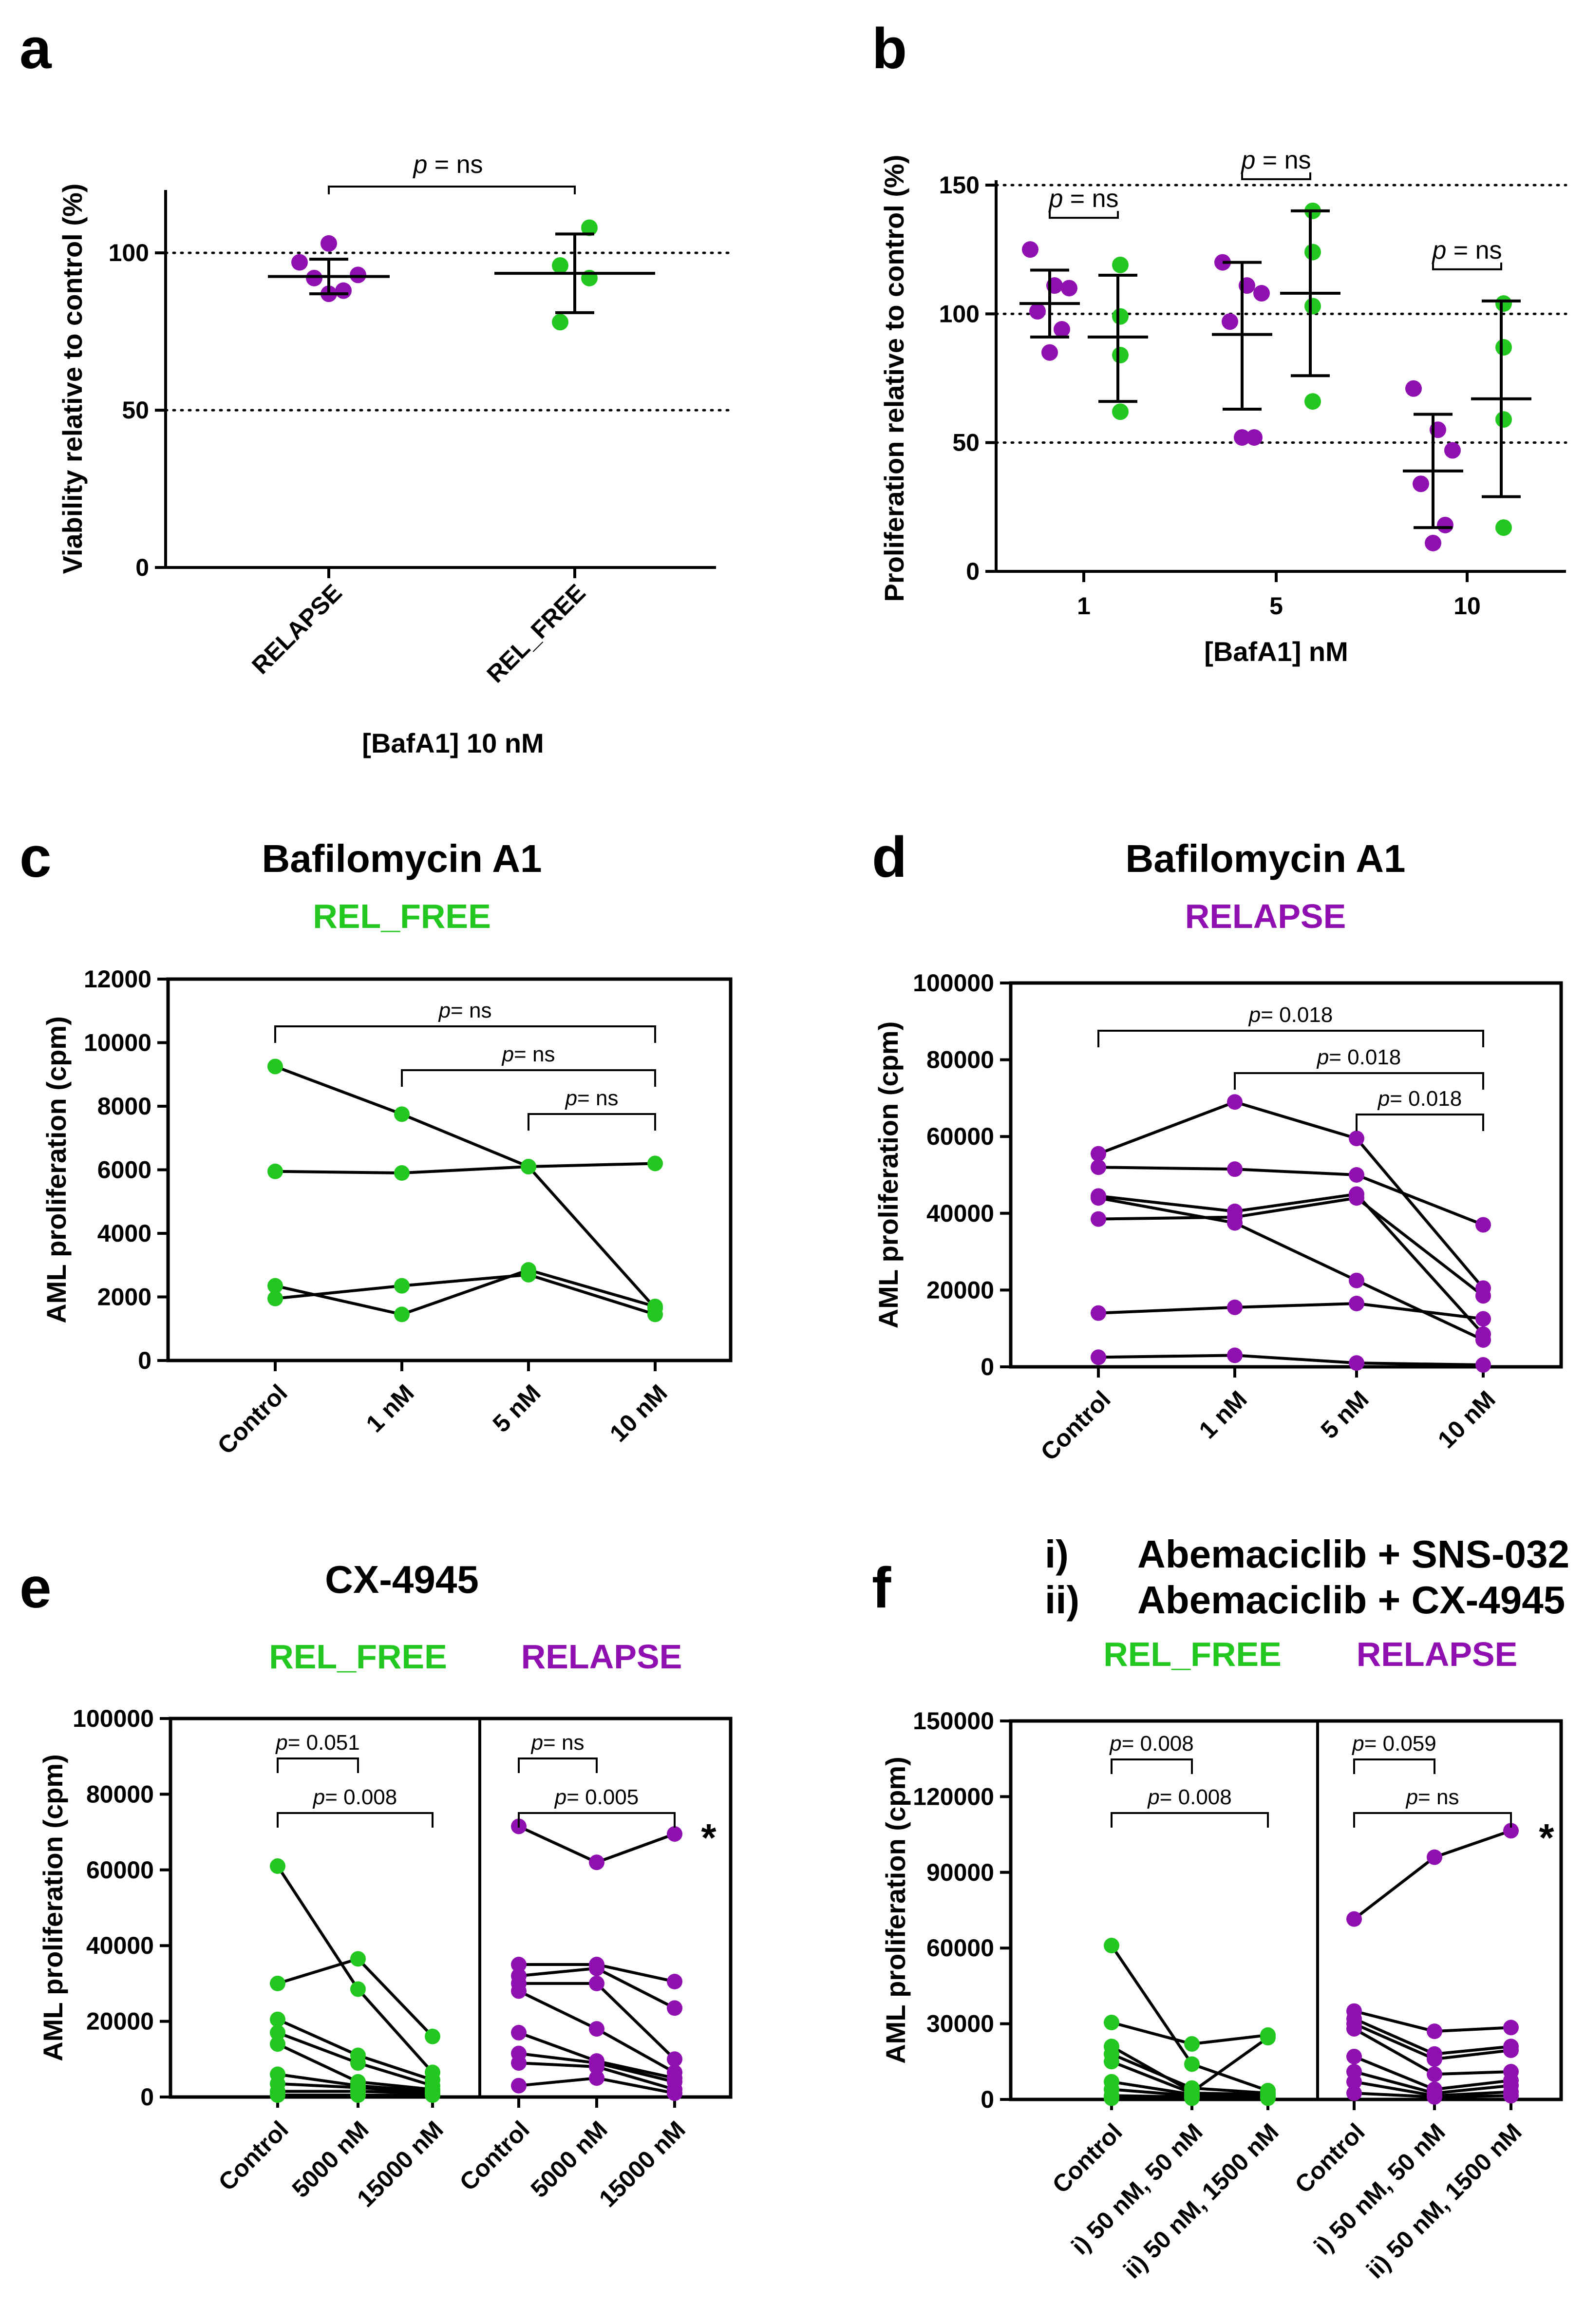  Describe the element at coordinates (296, 629) in the screenshot. I see `a-x-tick-label: RELAPSE` at that location.